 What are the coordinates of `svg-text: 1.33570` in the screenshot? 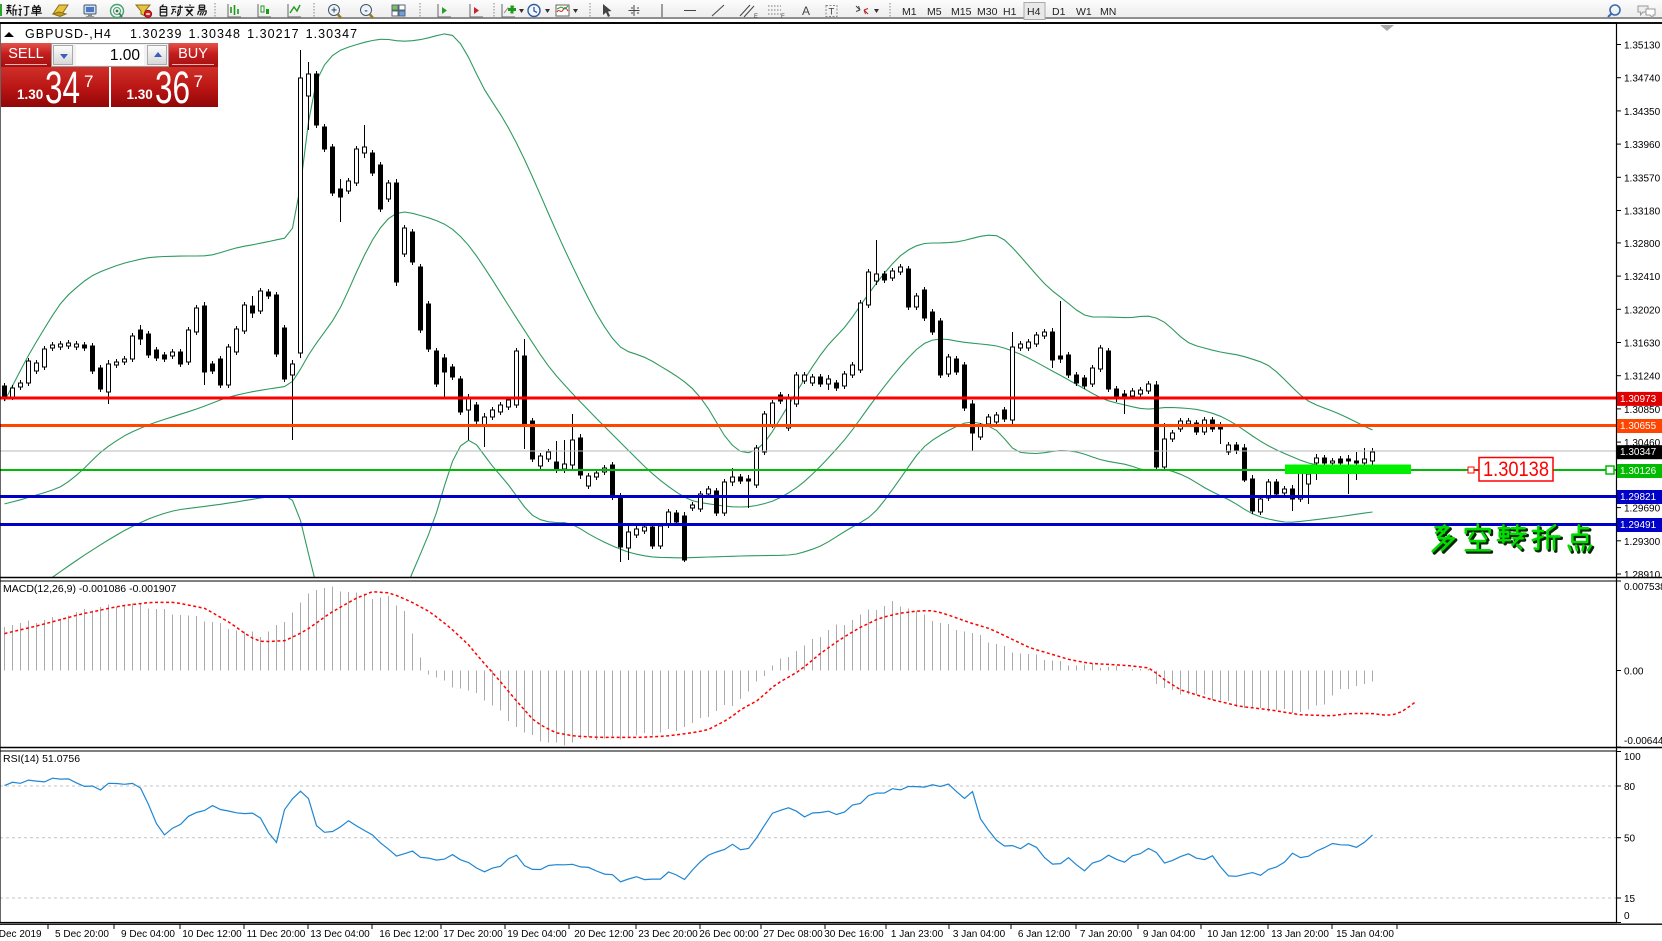 It's located at (1642, 178).